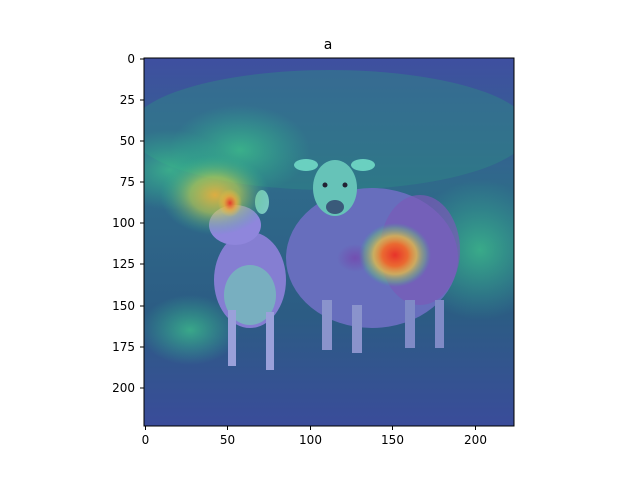  What do you see at coordinates (475, 440) in the screenshot?
I see `x-tick-label: 200` at bounding box center [475, 440].